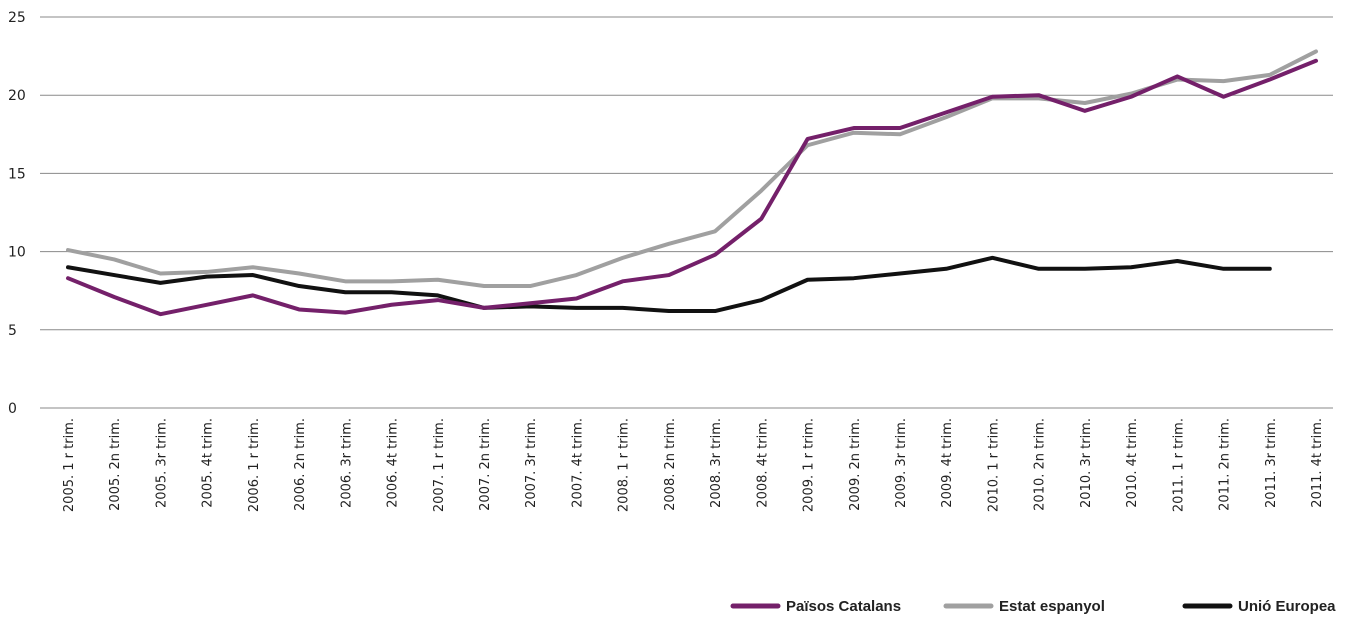 This screenshot has height=619, width=1355. Describe the element at coordinates (439, 465) in the screenshot. I see `x-tick-label: 2007. 1 r trim.` at that location.